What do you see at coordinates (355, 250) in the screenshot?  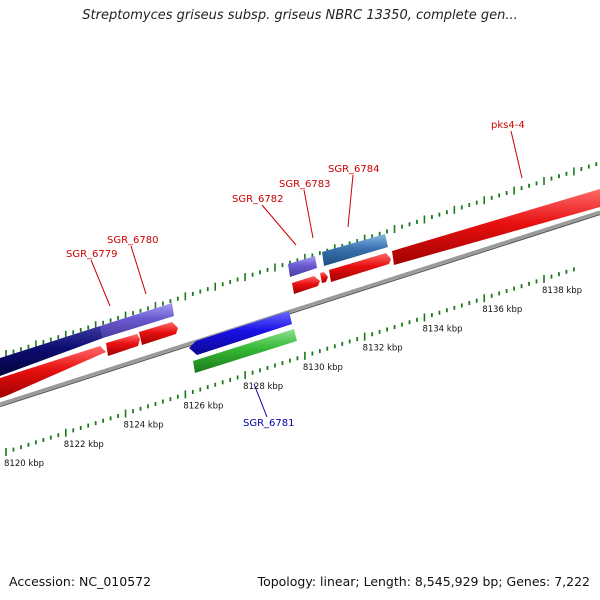 I see `gene-feature-steel` at bounding box center [355, 250].